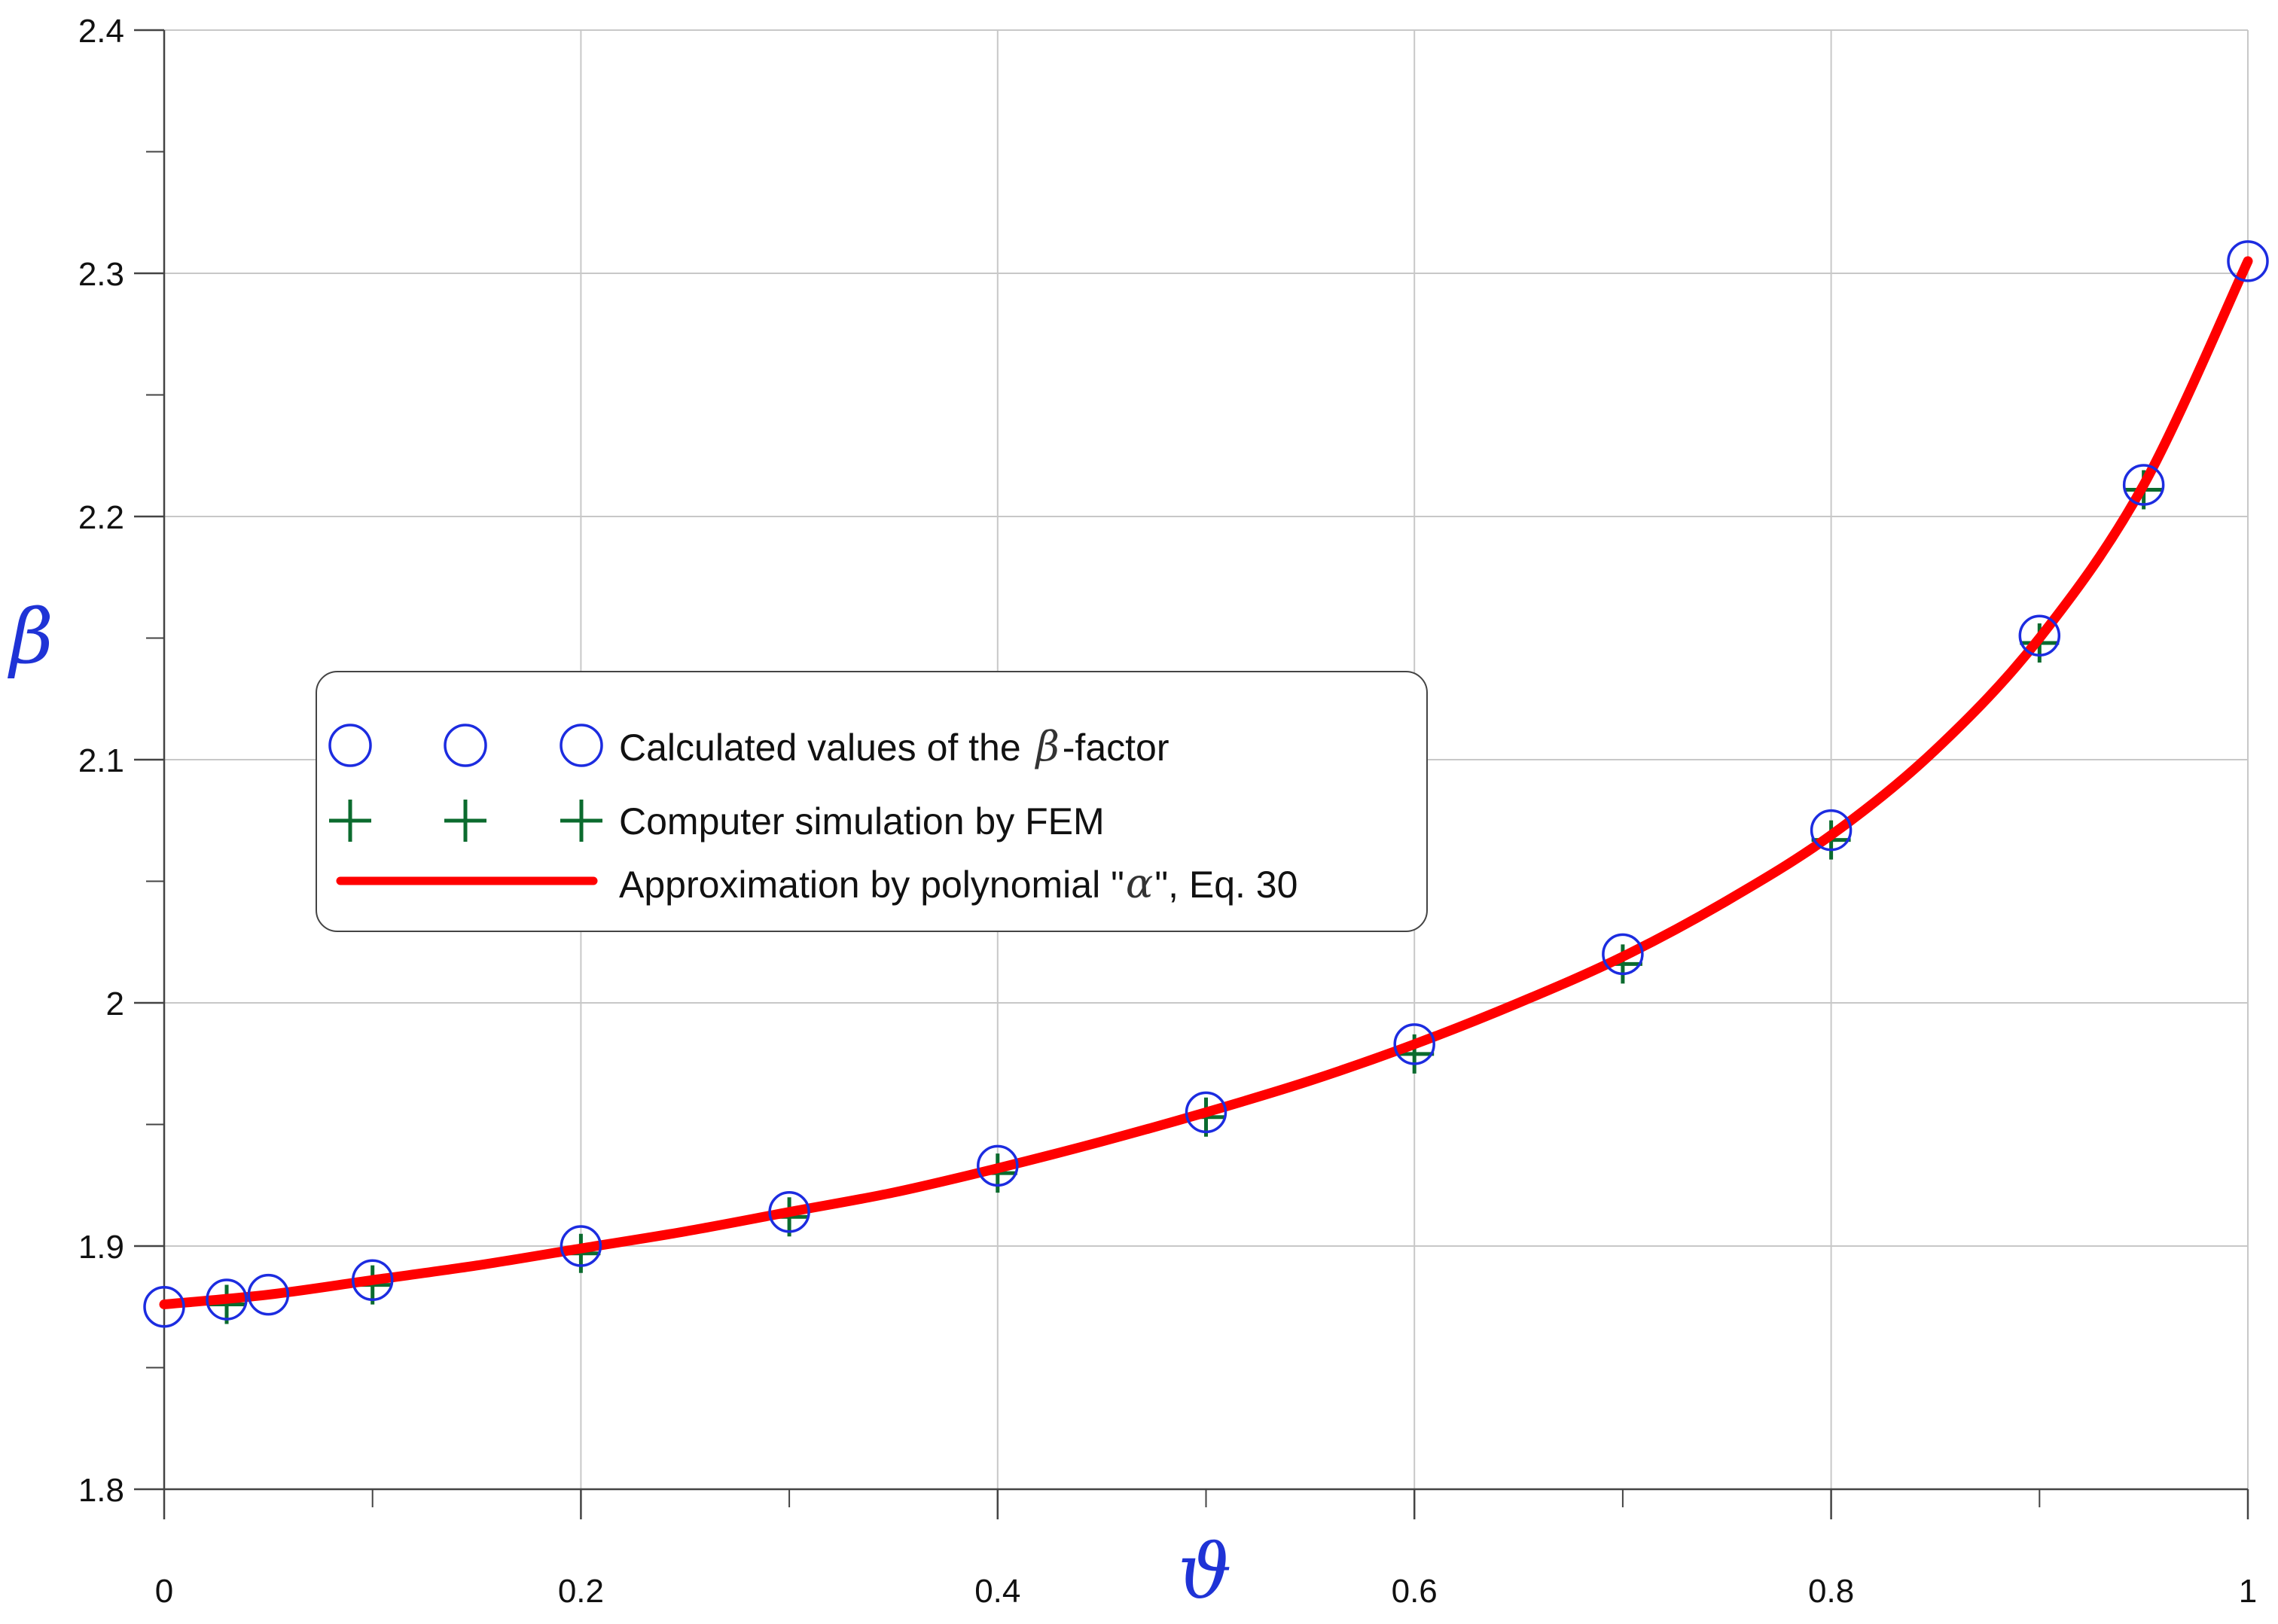 Image resolution: width=2278 pixels, height=1624 pixels. Describe the element at coordinates (581, 1591) in the screenshot. I see `x-tick-label: 0.2` at that location.